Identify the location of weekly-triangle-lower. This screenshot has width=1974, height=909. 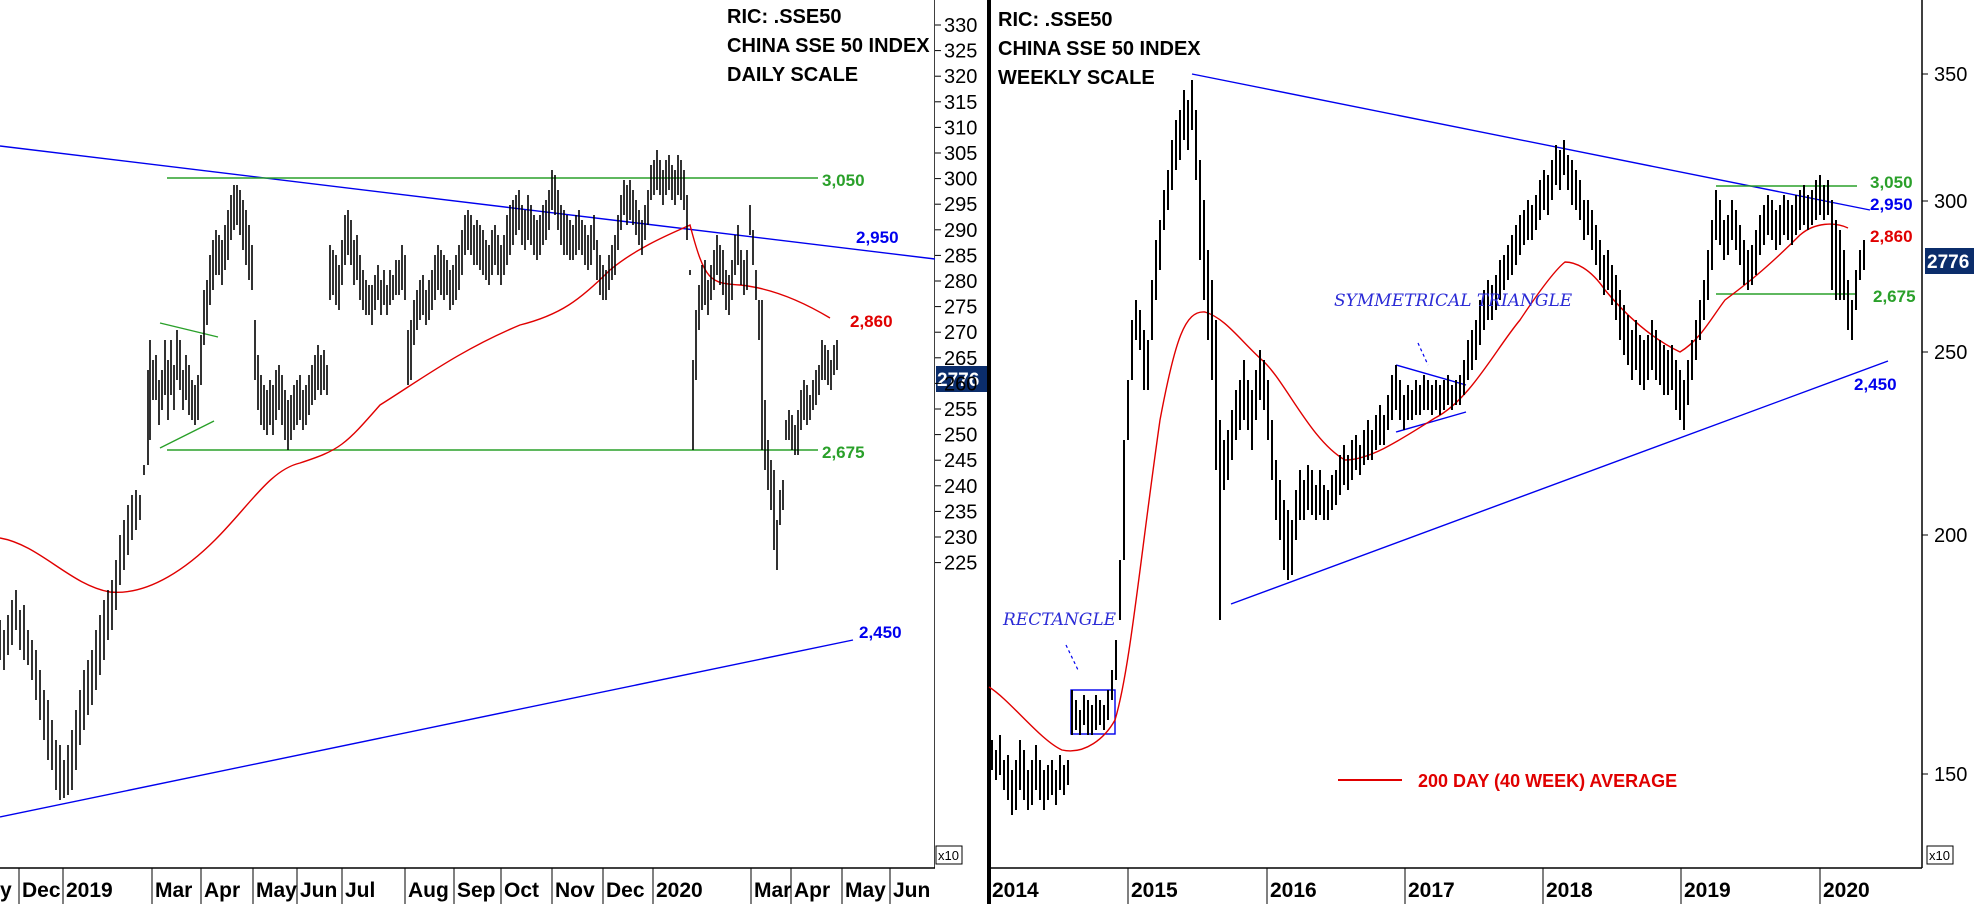
(1431, 422).